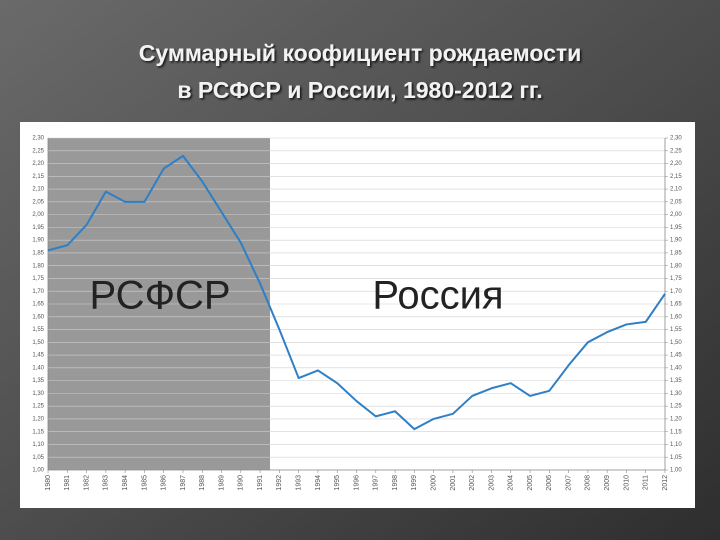 Image resolution: width=720 pixels, height=540 pixels. What do you see at coordinates (676, 368) in the screenshot?
I see `y2-tick-label: 1,40` at bounding box center [676, 368].